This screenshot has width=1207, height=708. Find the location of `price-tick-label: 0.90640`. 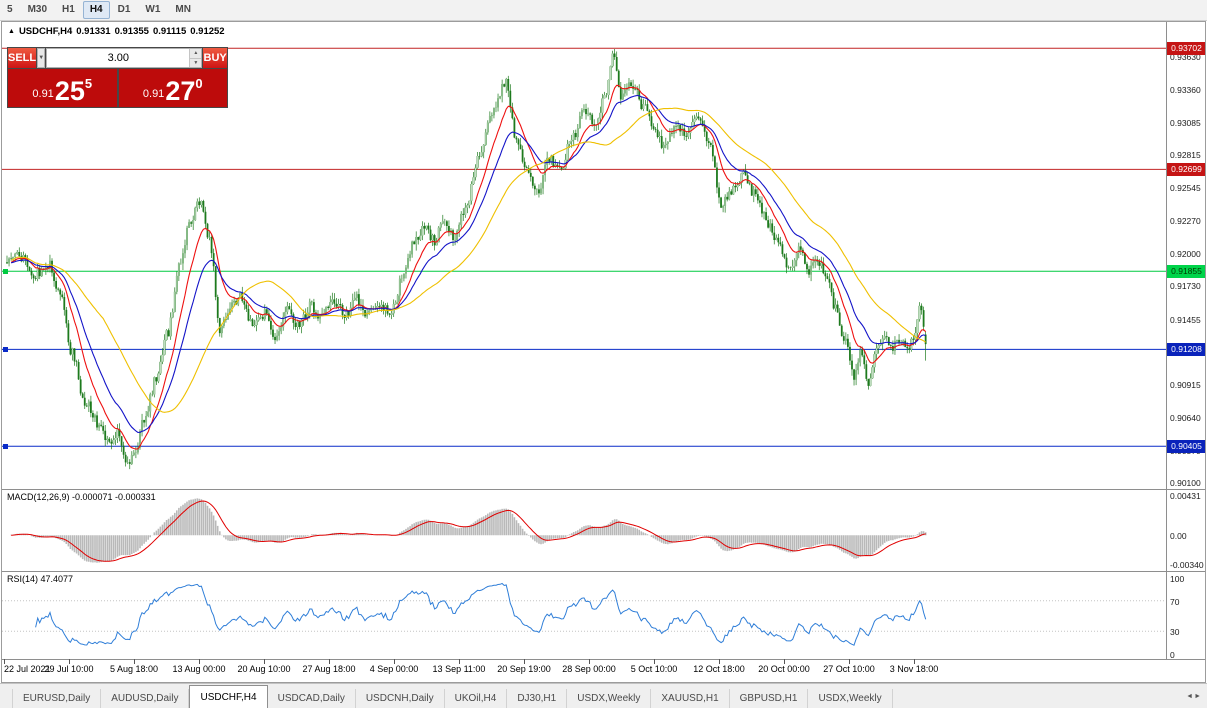

price-tick-label: 0.90640 is located at coordinates (1185, 417).